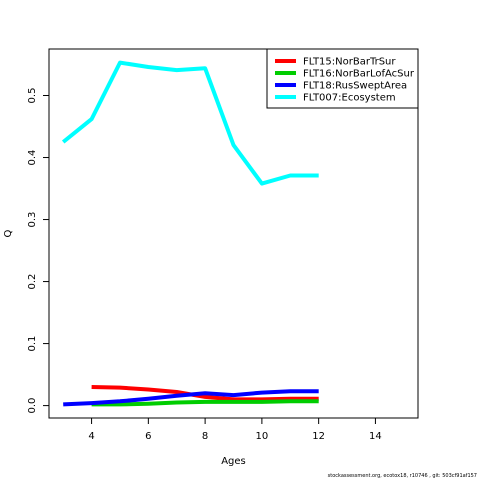  What do you see at coordinates (8, 233) in the screenshot?
I see `y-axis-title: Q` at bounding box center [8, 233].